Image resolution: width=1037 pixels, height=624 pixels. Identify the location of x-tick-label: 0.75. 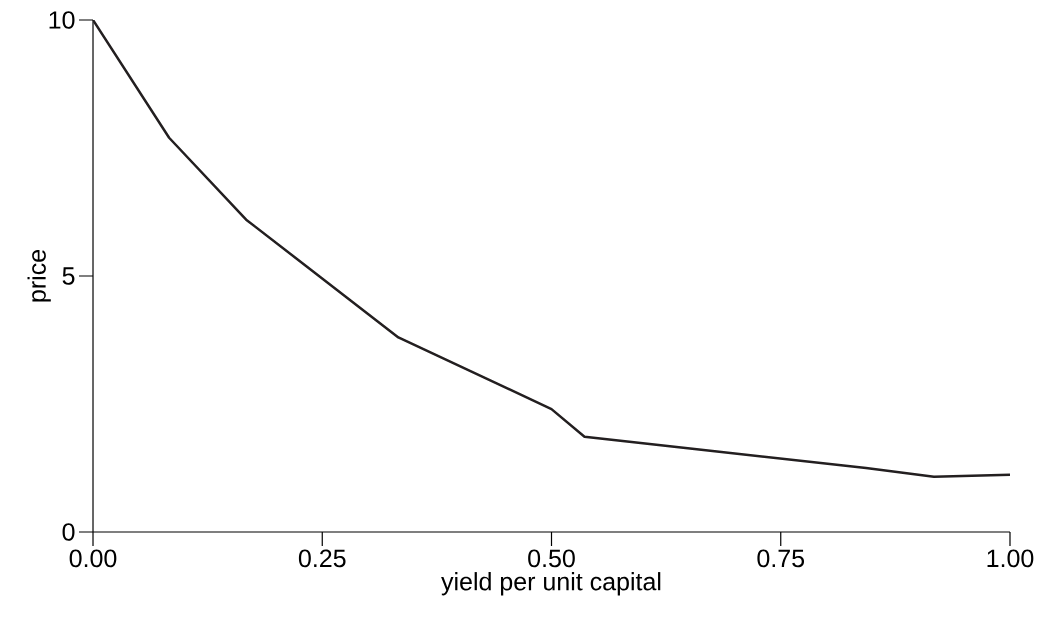
(781, 558).